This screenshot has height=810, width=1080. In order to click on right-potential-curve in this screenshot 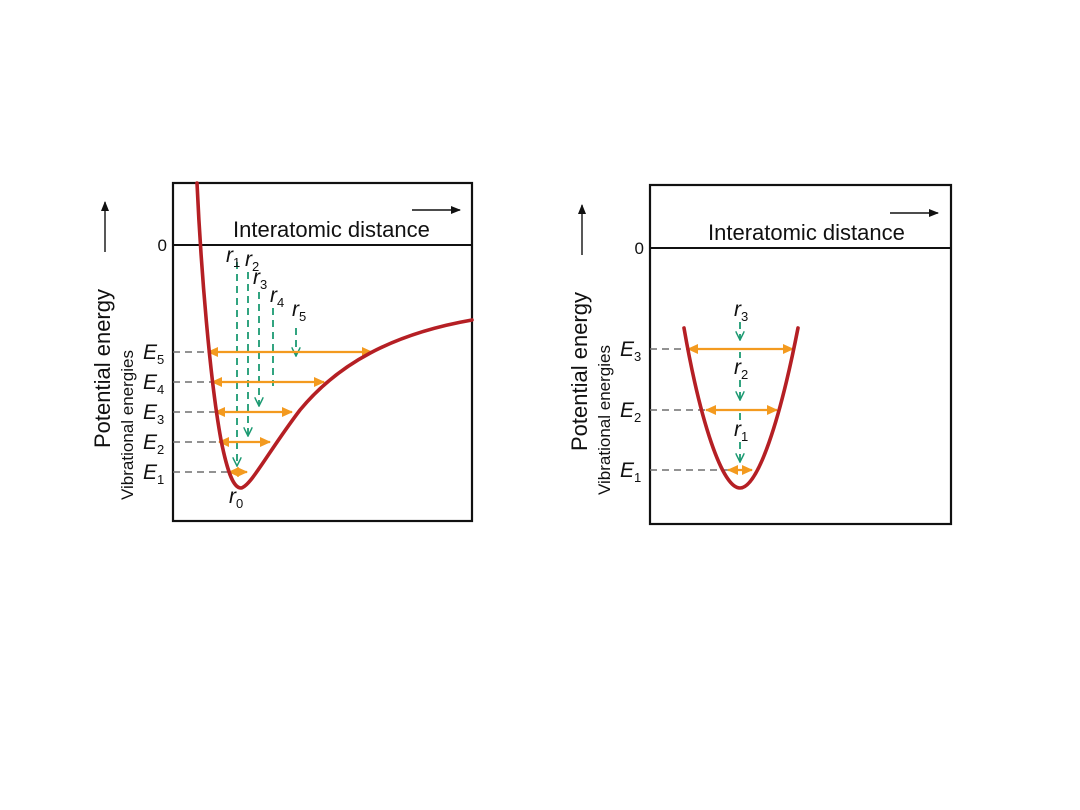, I will do `click(741, 408)`.